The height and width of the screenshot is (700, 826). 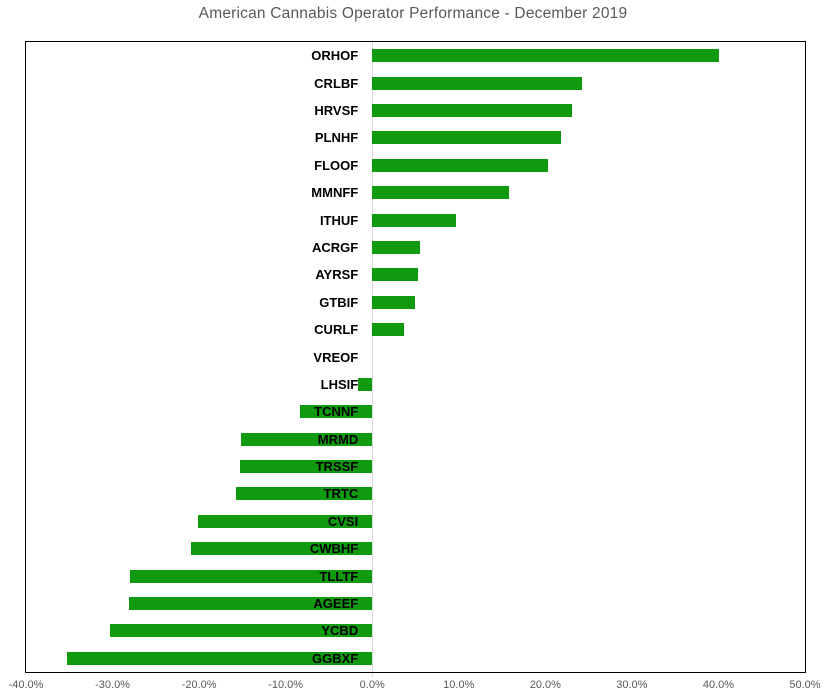 What do you see at coordinates (306, 439) in the screenshot?
I see `bar-mrmd` at bounding box center [306, 439].